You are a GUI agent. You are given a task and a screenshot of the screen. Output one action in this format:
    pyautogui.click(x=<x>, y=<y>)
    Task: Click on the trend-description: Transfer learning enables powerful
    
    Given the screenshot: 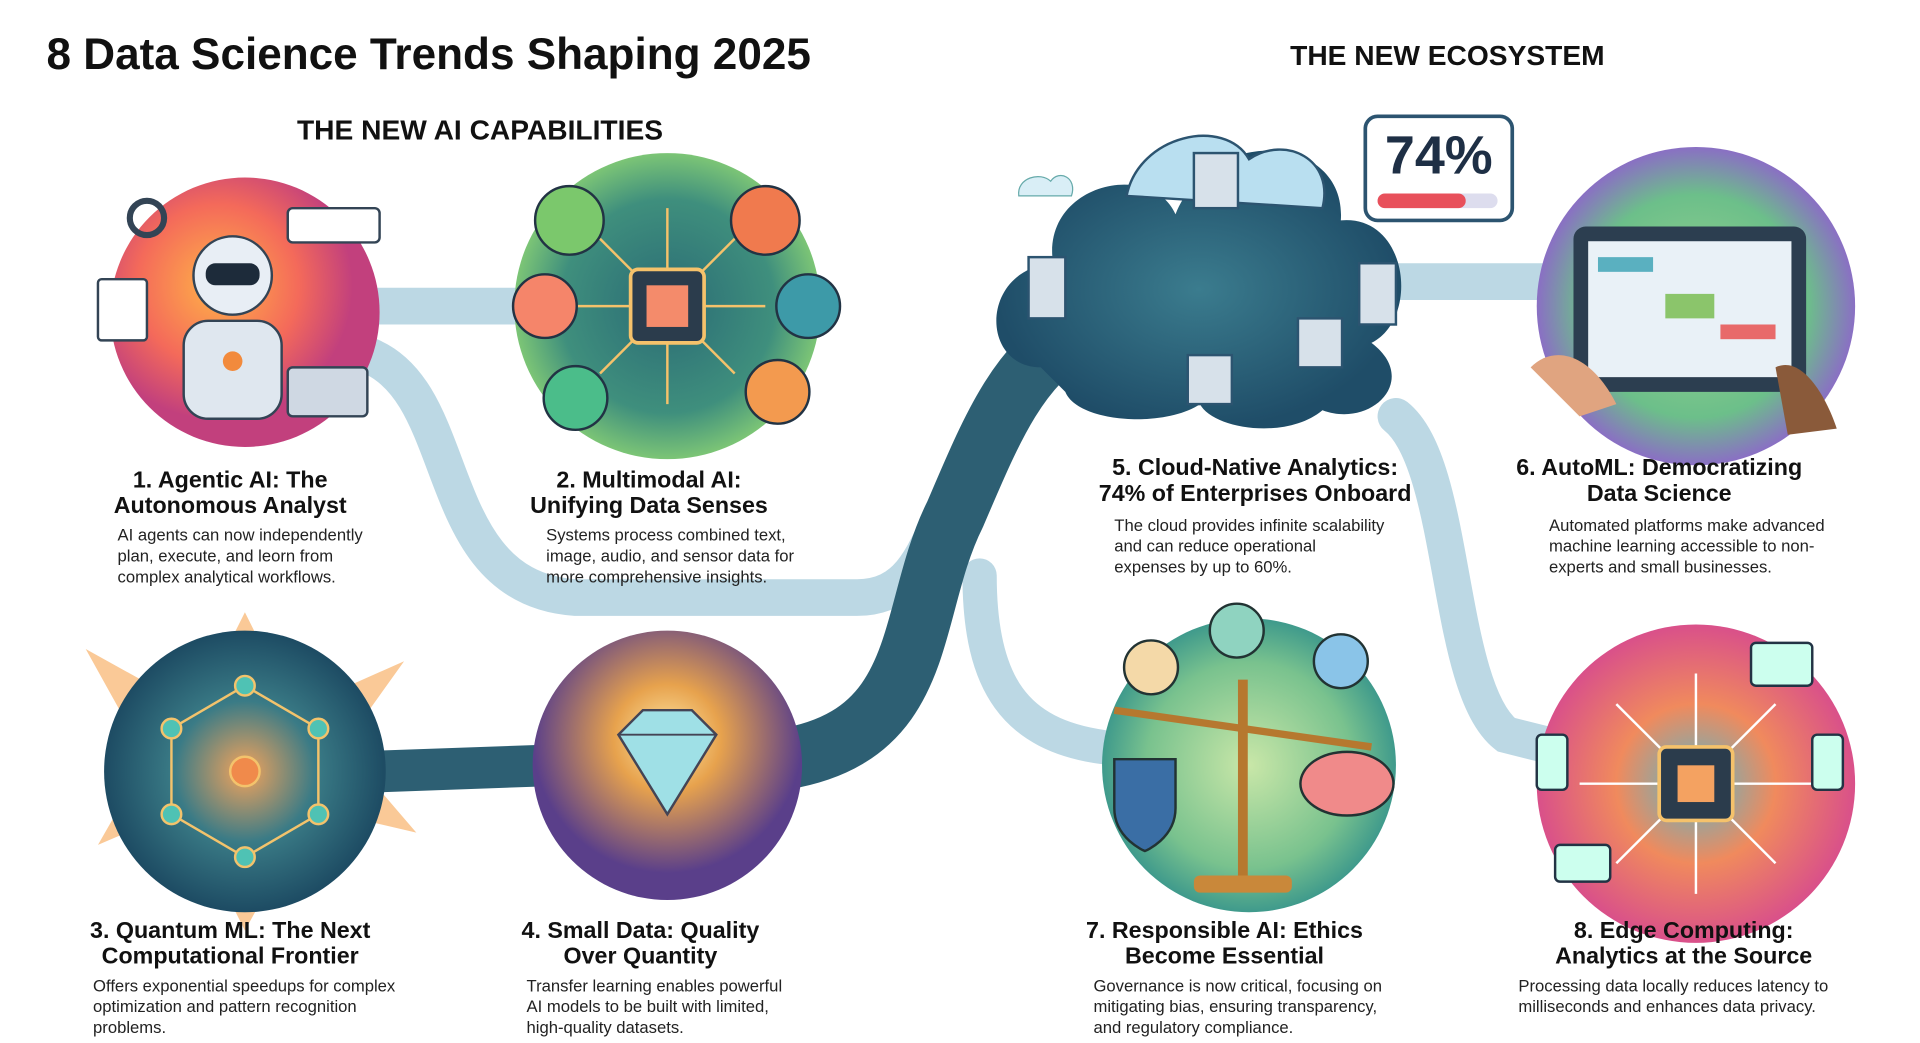 What is the action you would take?
    pyautogui.click(x=655, y=985)
    